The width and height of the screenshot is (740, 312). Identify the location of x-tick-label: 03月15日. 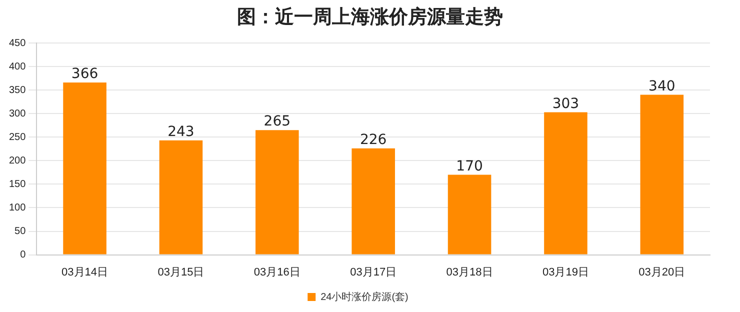
(181, 272).